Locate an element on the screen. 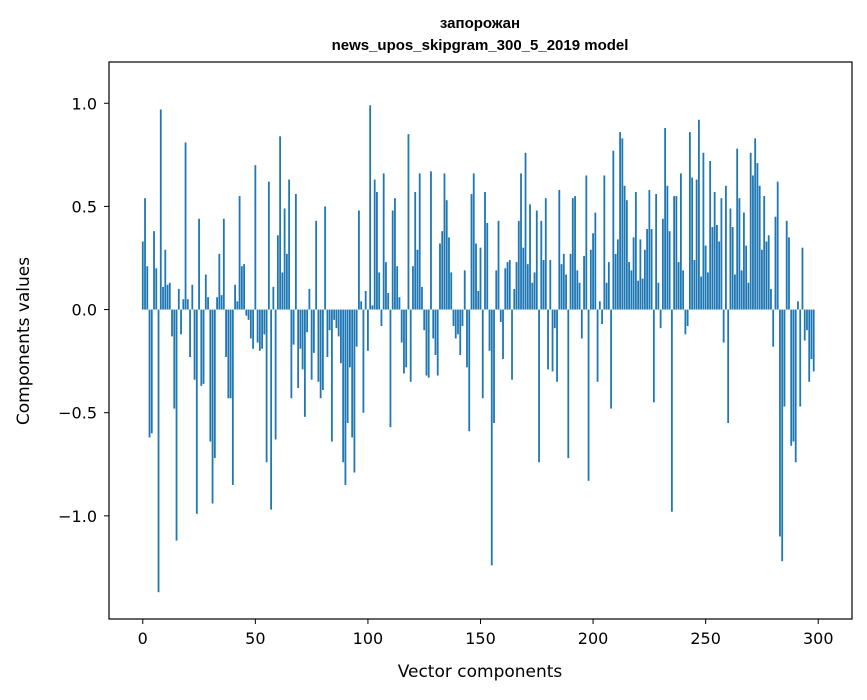  y-tick-label: 0.5 is located at coordinates (84, 206).